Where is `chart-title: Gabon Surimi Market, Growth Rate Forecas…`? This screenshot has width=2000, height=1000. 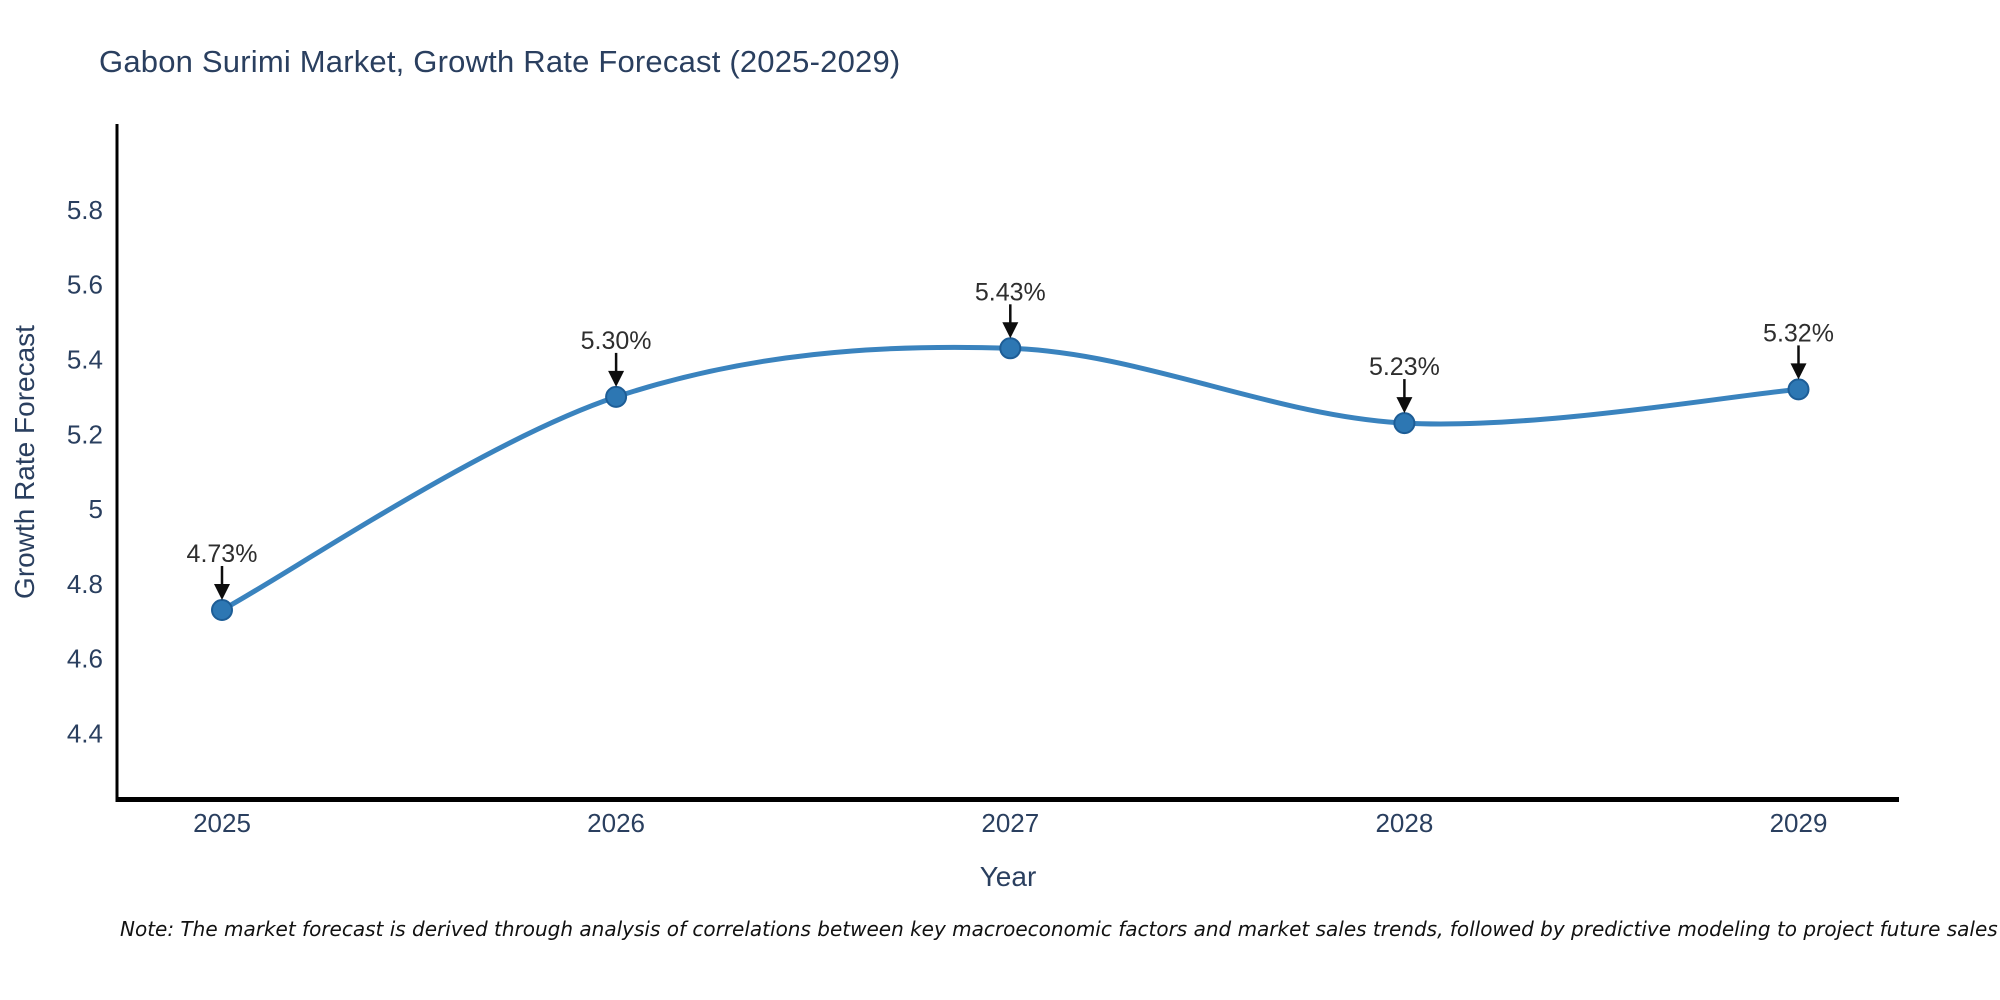
chart-title: Gabon Surimi Market, Growth Rate Forecas… is located at coordinates (500, 61).